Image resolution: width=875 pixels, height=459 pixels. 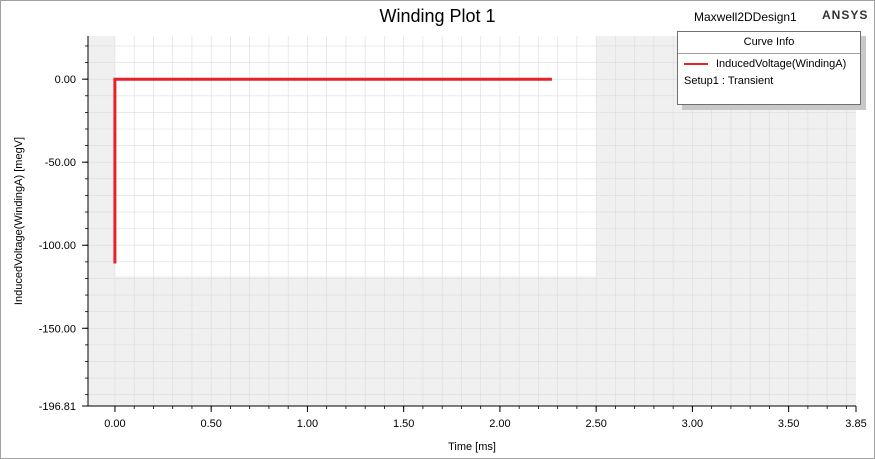 I want to click on y-tick-label: -50.00, so click(x=60, y=163).